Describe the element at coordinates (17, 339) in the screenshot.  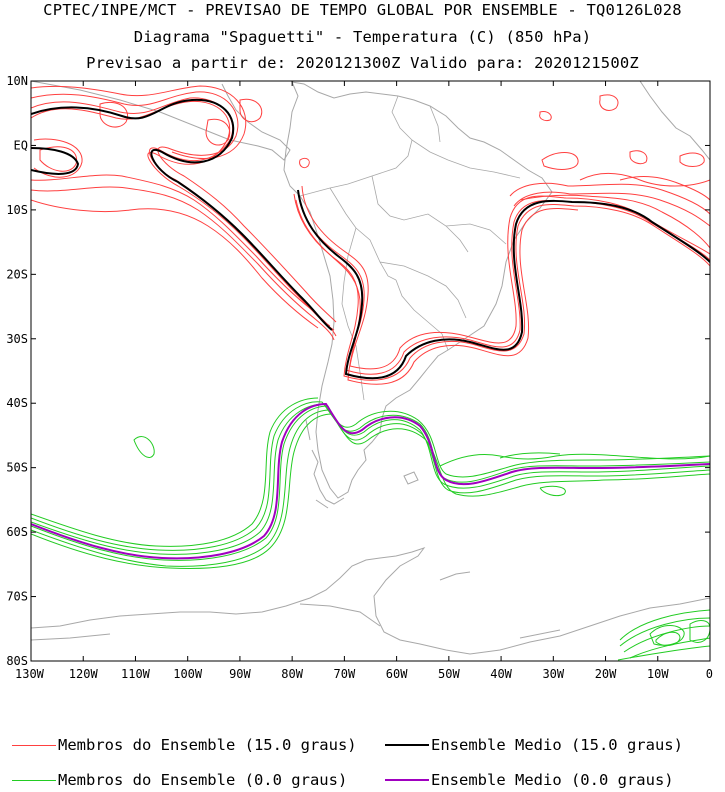
I see `lat-tick-label: 30S` at that location.